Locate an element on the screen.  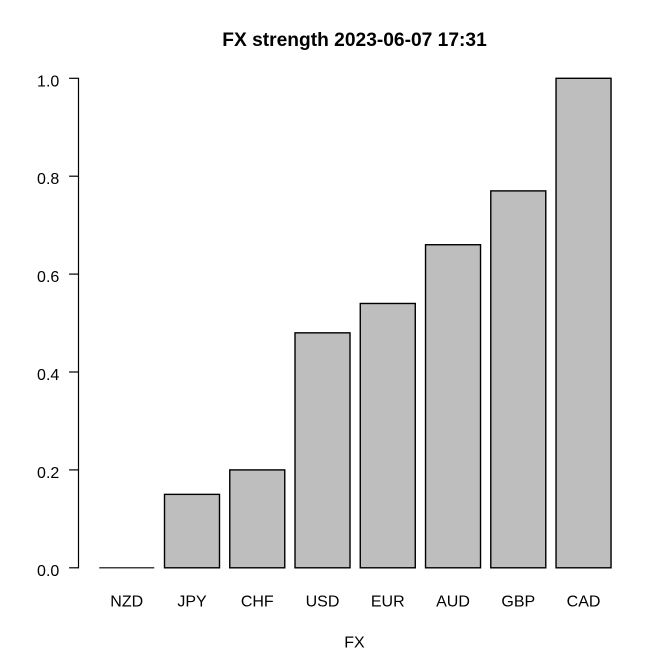
svg-text: 0.6 is located at coordinates (48, 277).